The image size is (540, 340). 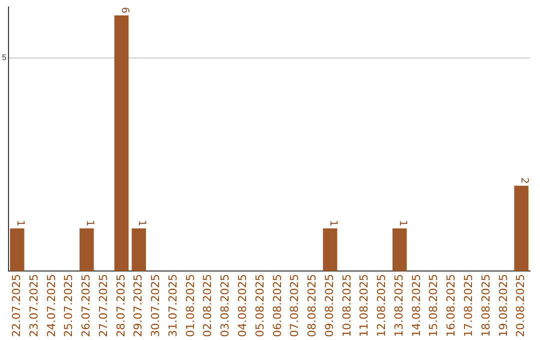 I want to click on x-tick-label: 31.07.2025, so click(x=173, y=306).